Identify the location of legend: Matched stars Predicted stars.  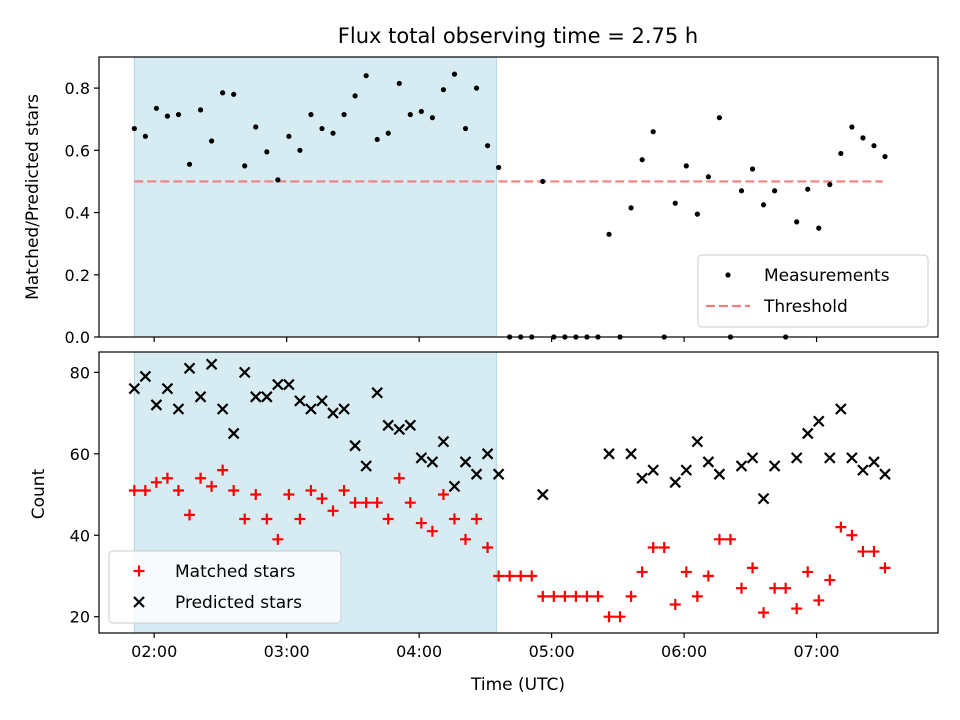
(225, 587).